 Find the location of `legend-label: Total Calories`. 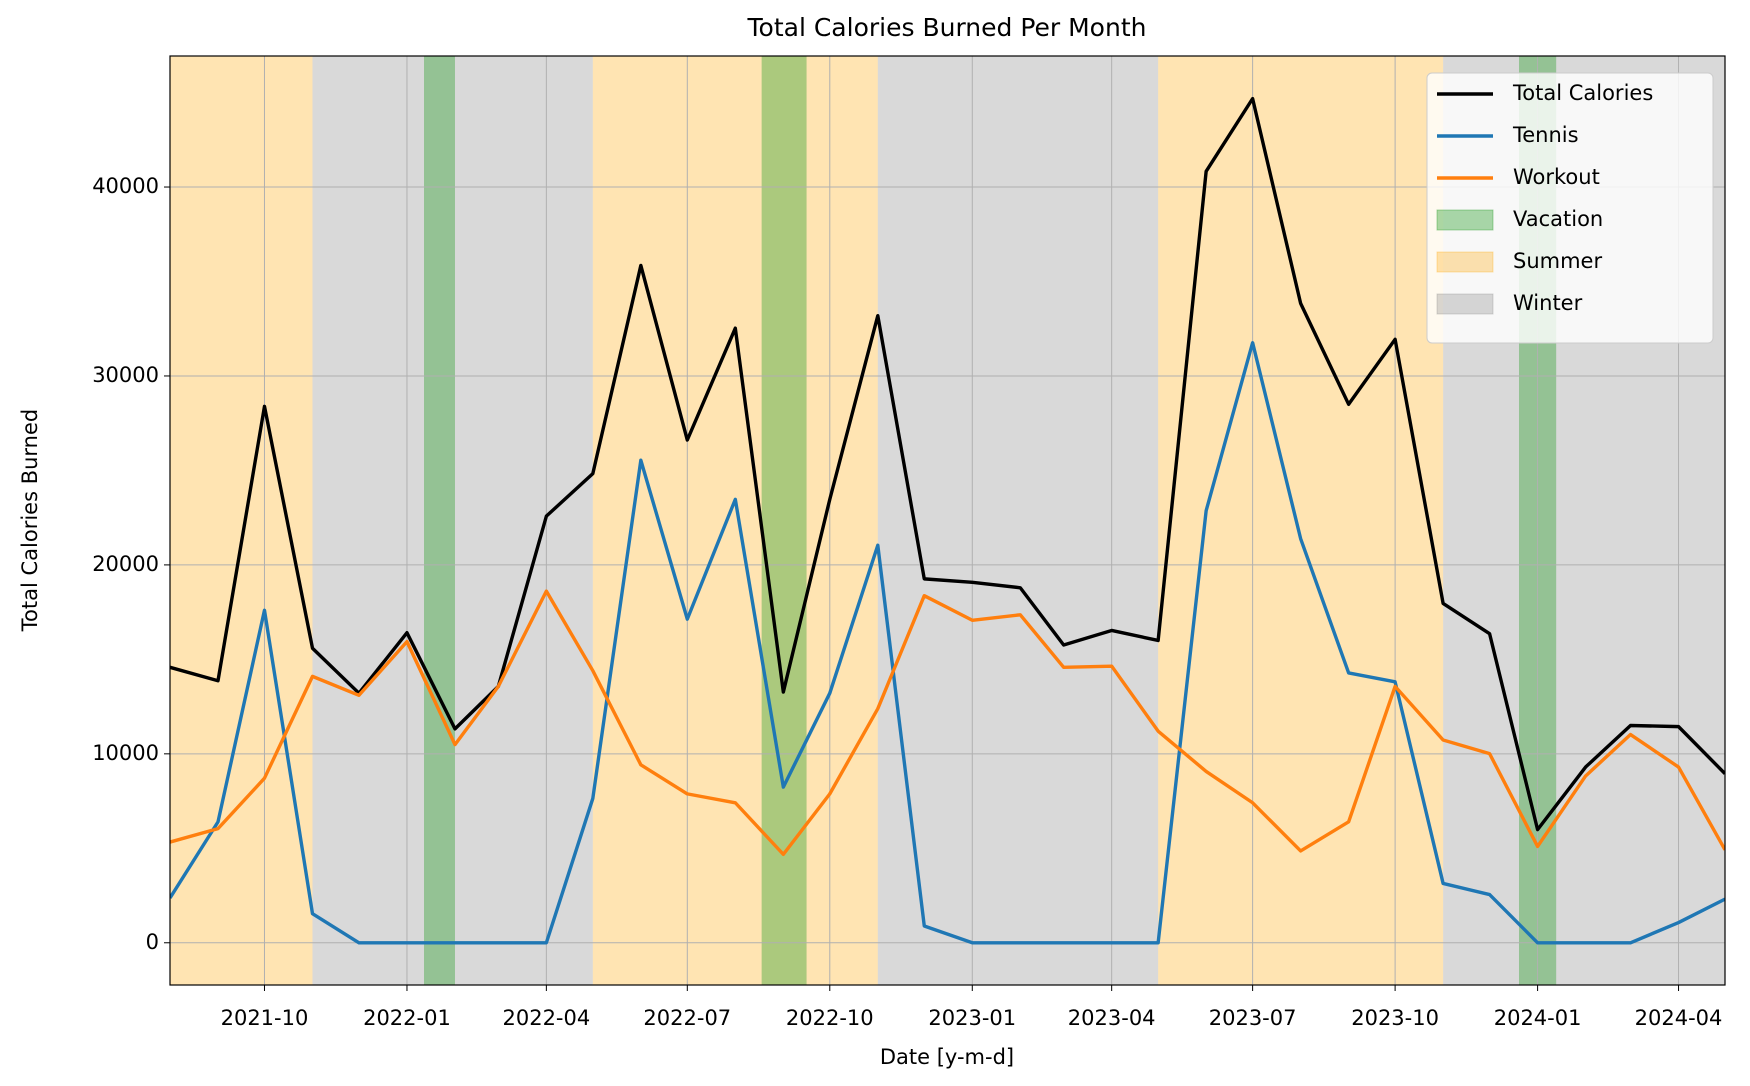

legend-label: Total Calories is located at coordinates (1582, 93).